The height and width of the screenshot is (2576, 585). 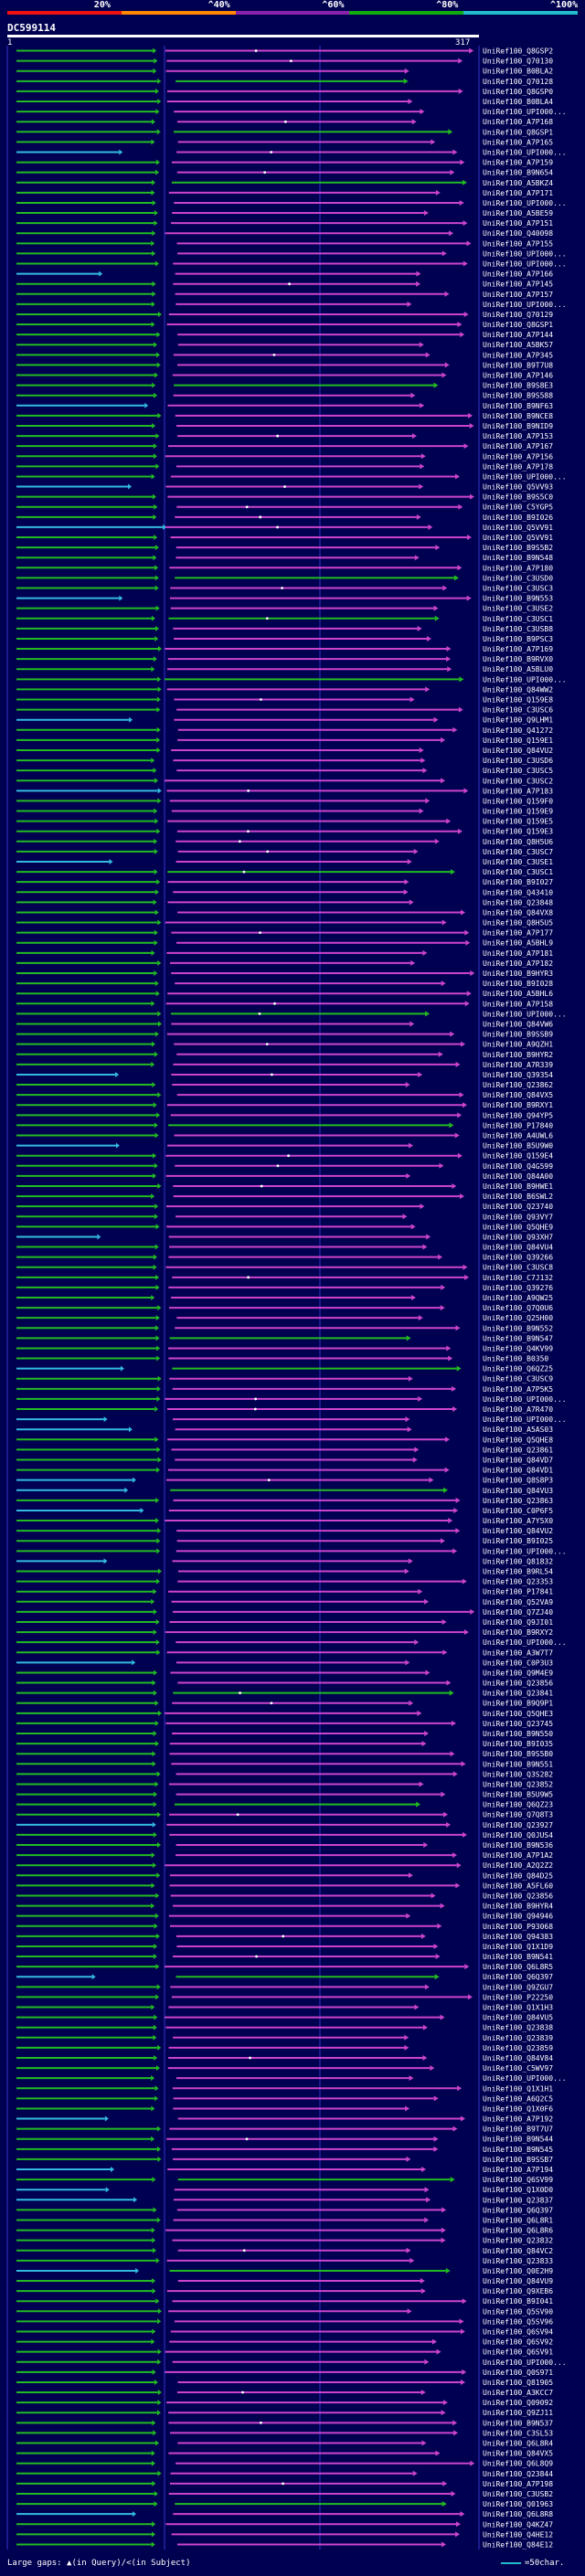 What do you see at coordinates (518, 1795) in the screenshot?
I see `hit-label: UniRef100_B5U9W5` at bounding box center [518, 1795].